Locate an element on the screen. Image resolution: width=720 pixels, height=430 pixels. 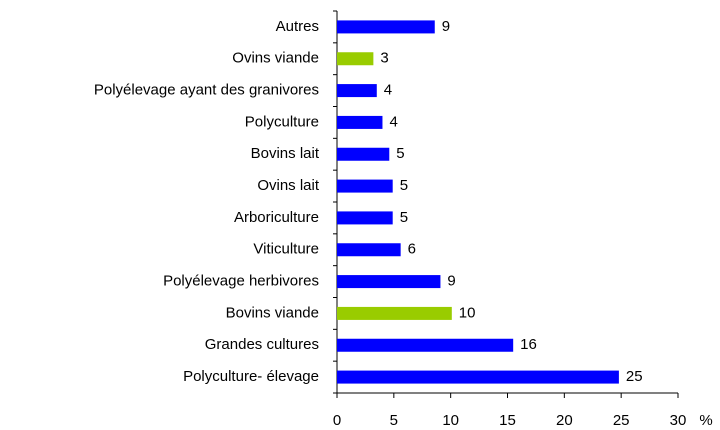
data-label: 6 is located at coordinates (412, 249).